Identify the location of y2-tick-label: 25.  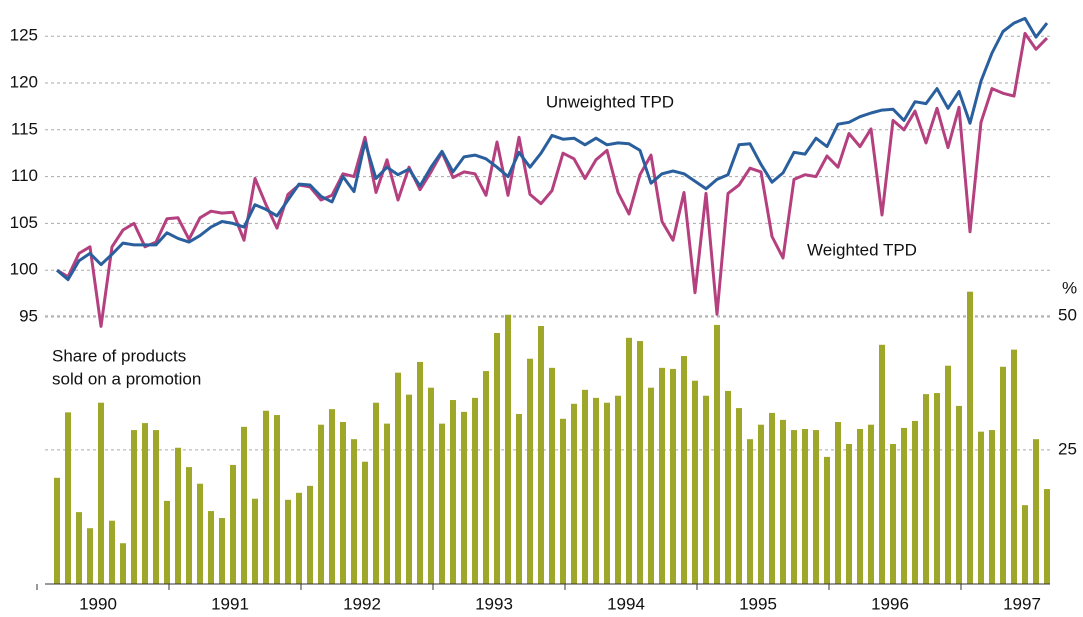
(1067, 448).